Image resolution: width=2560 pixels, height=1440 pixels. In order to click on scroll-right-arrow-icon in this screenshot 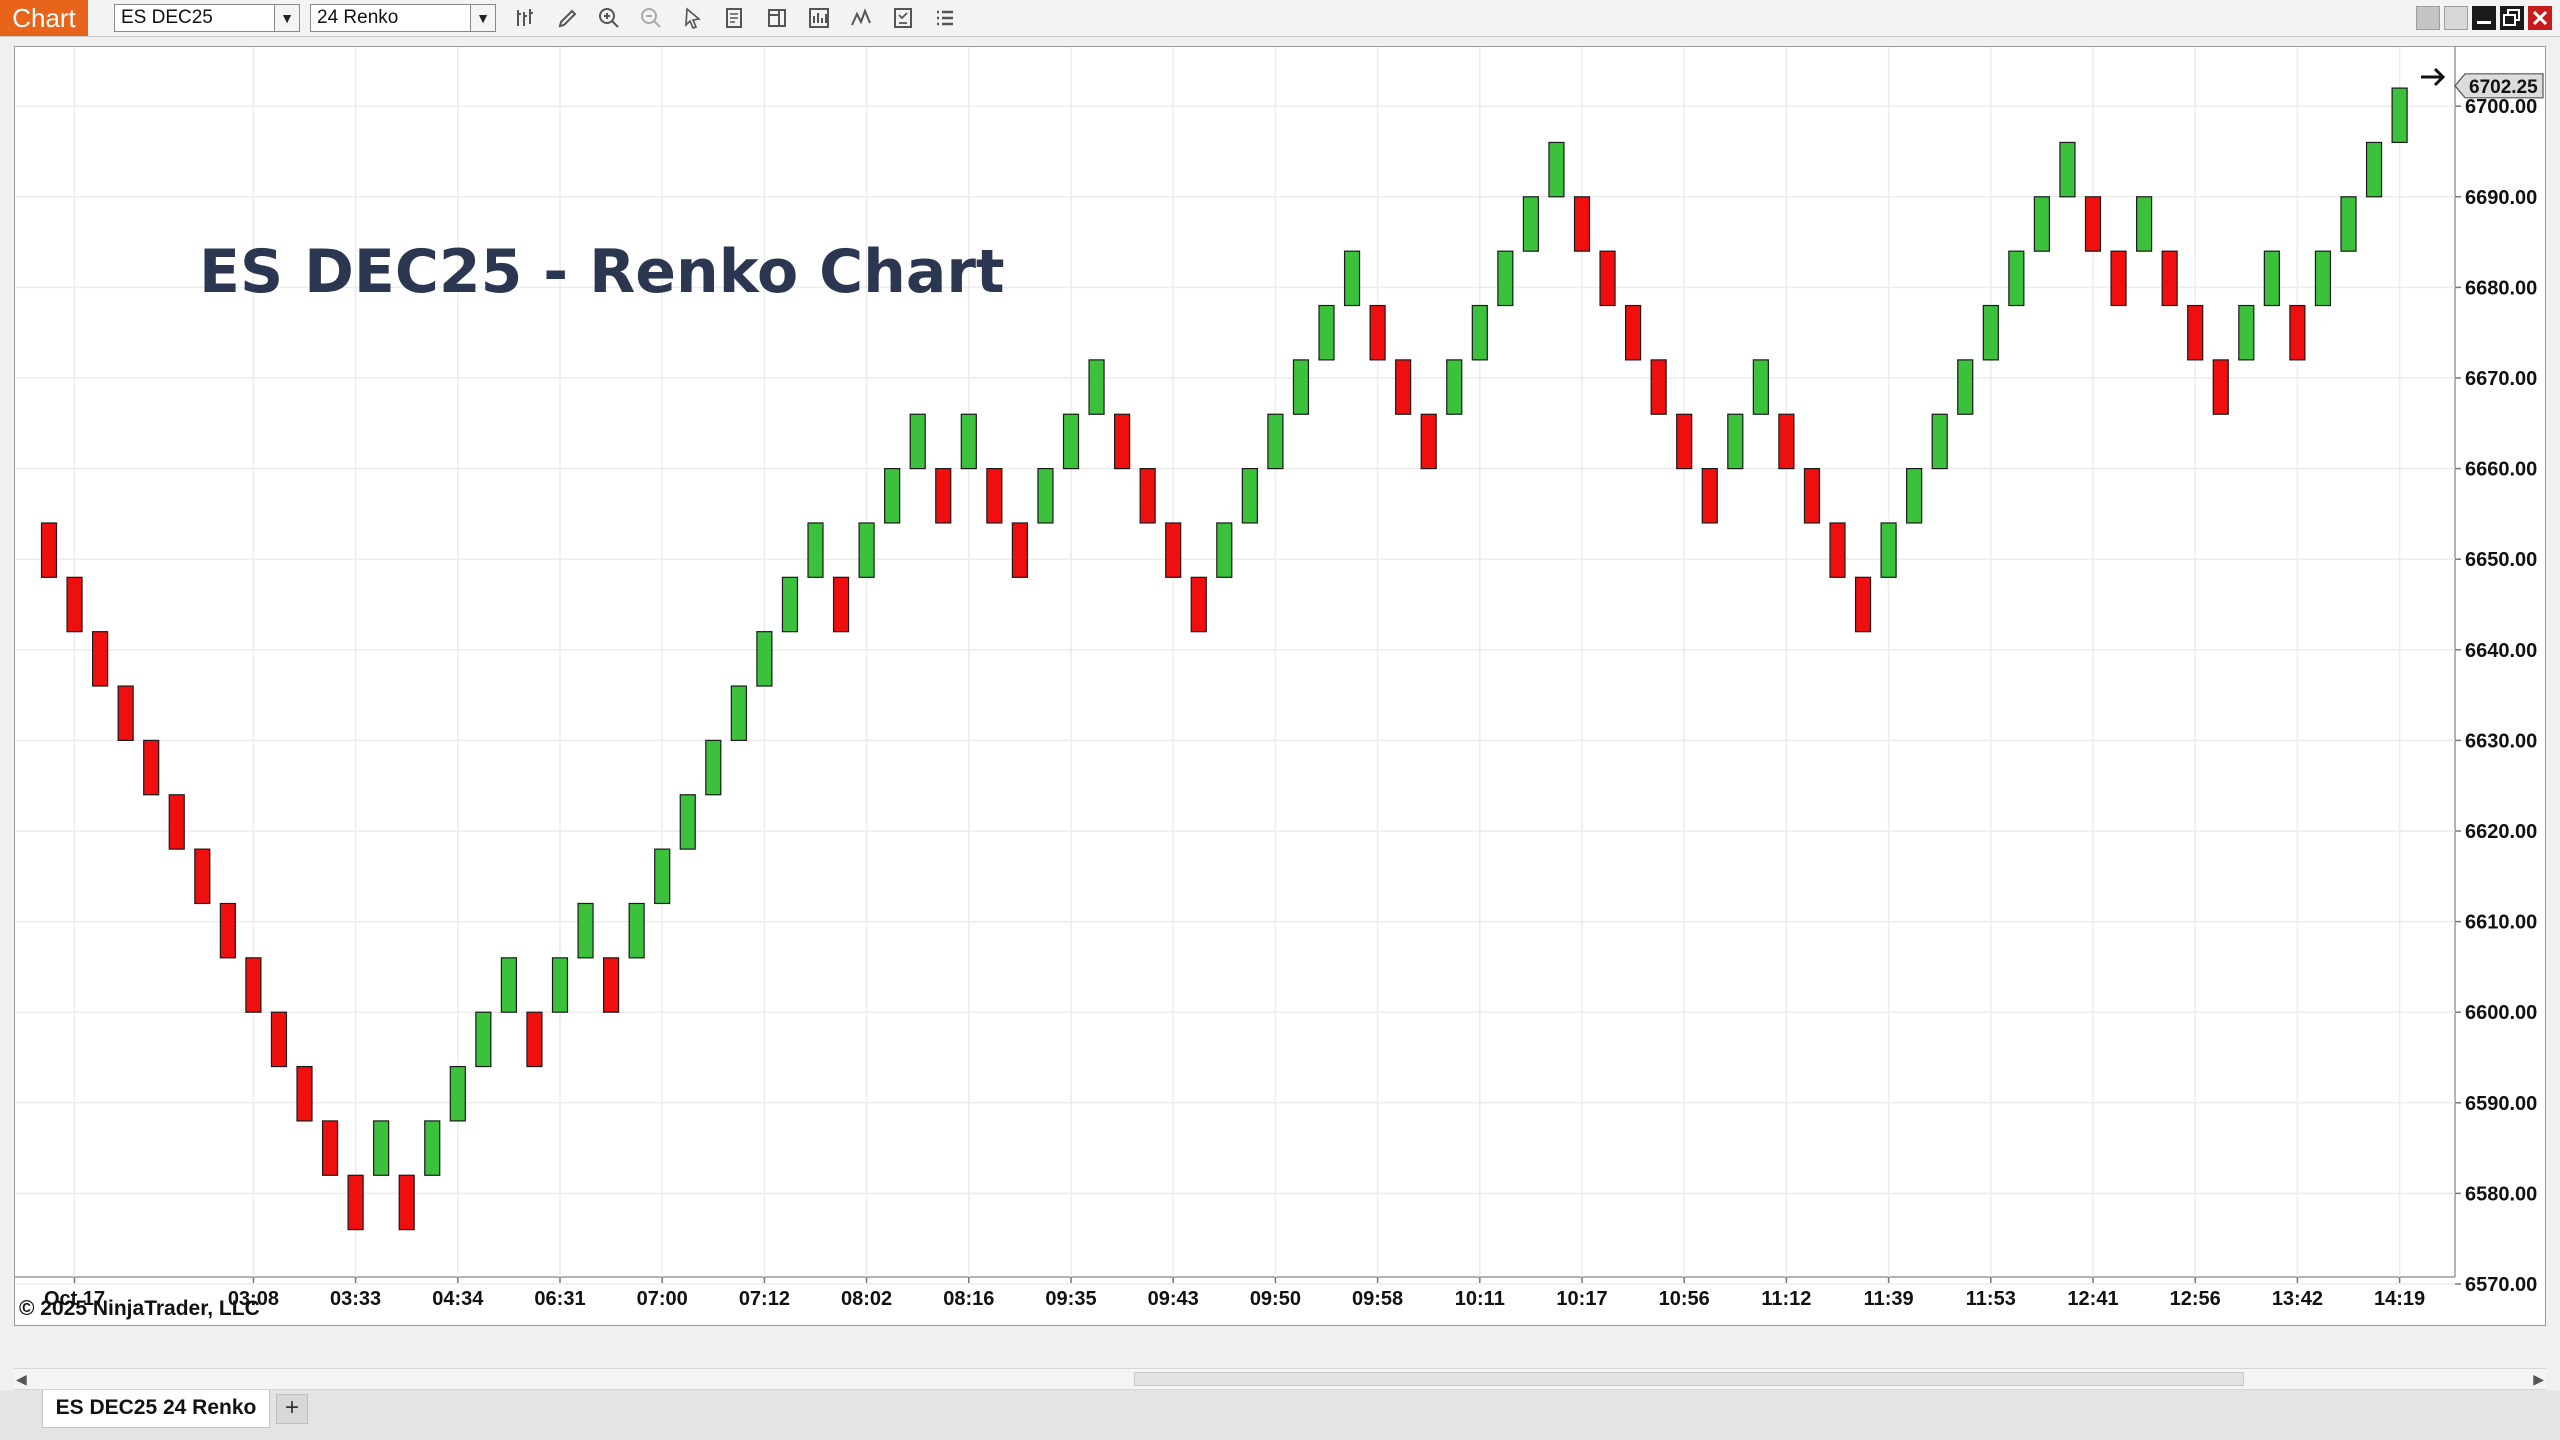, I will do `click(2433, 77)`.